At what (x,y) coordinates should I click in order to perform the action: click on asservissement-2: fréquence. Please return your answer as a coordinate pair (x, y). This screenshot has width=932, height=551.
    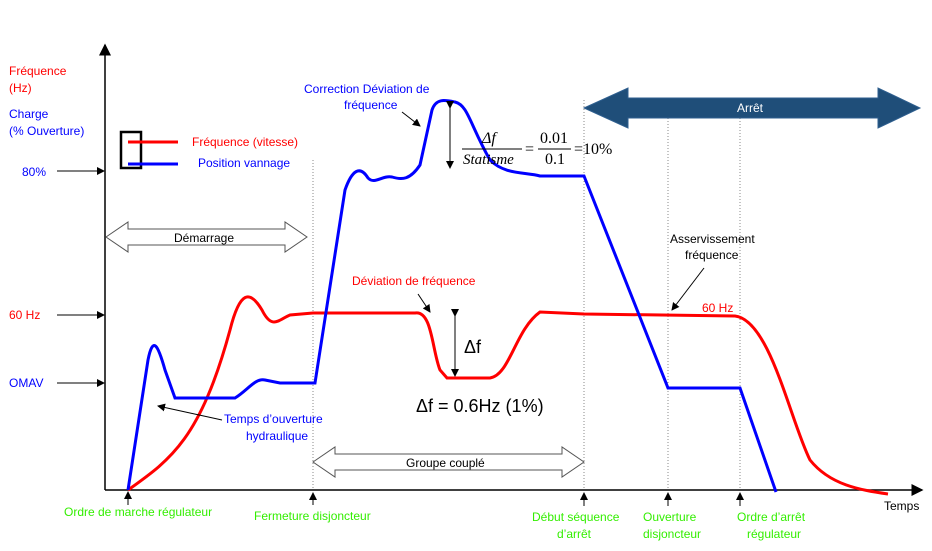
    Looking at the image, I should click on (712, 255).